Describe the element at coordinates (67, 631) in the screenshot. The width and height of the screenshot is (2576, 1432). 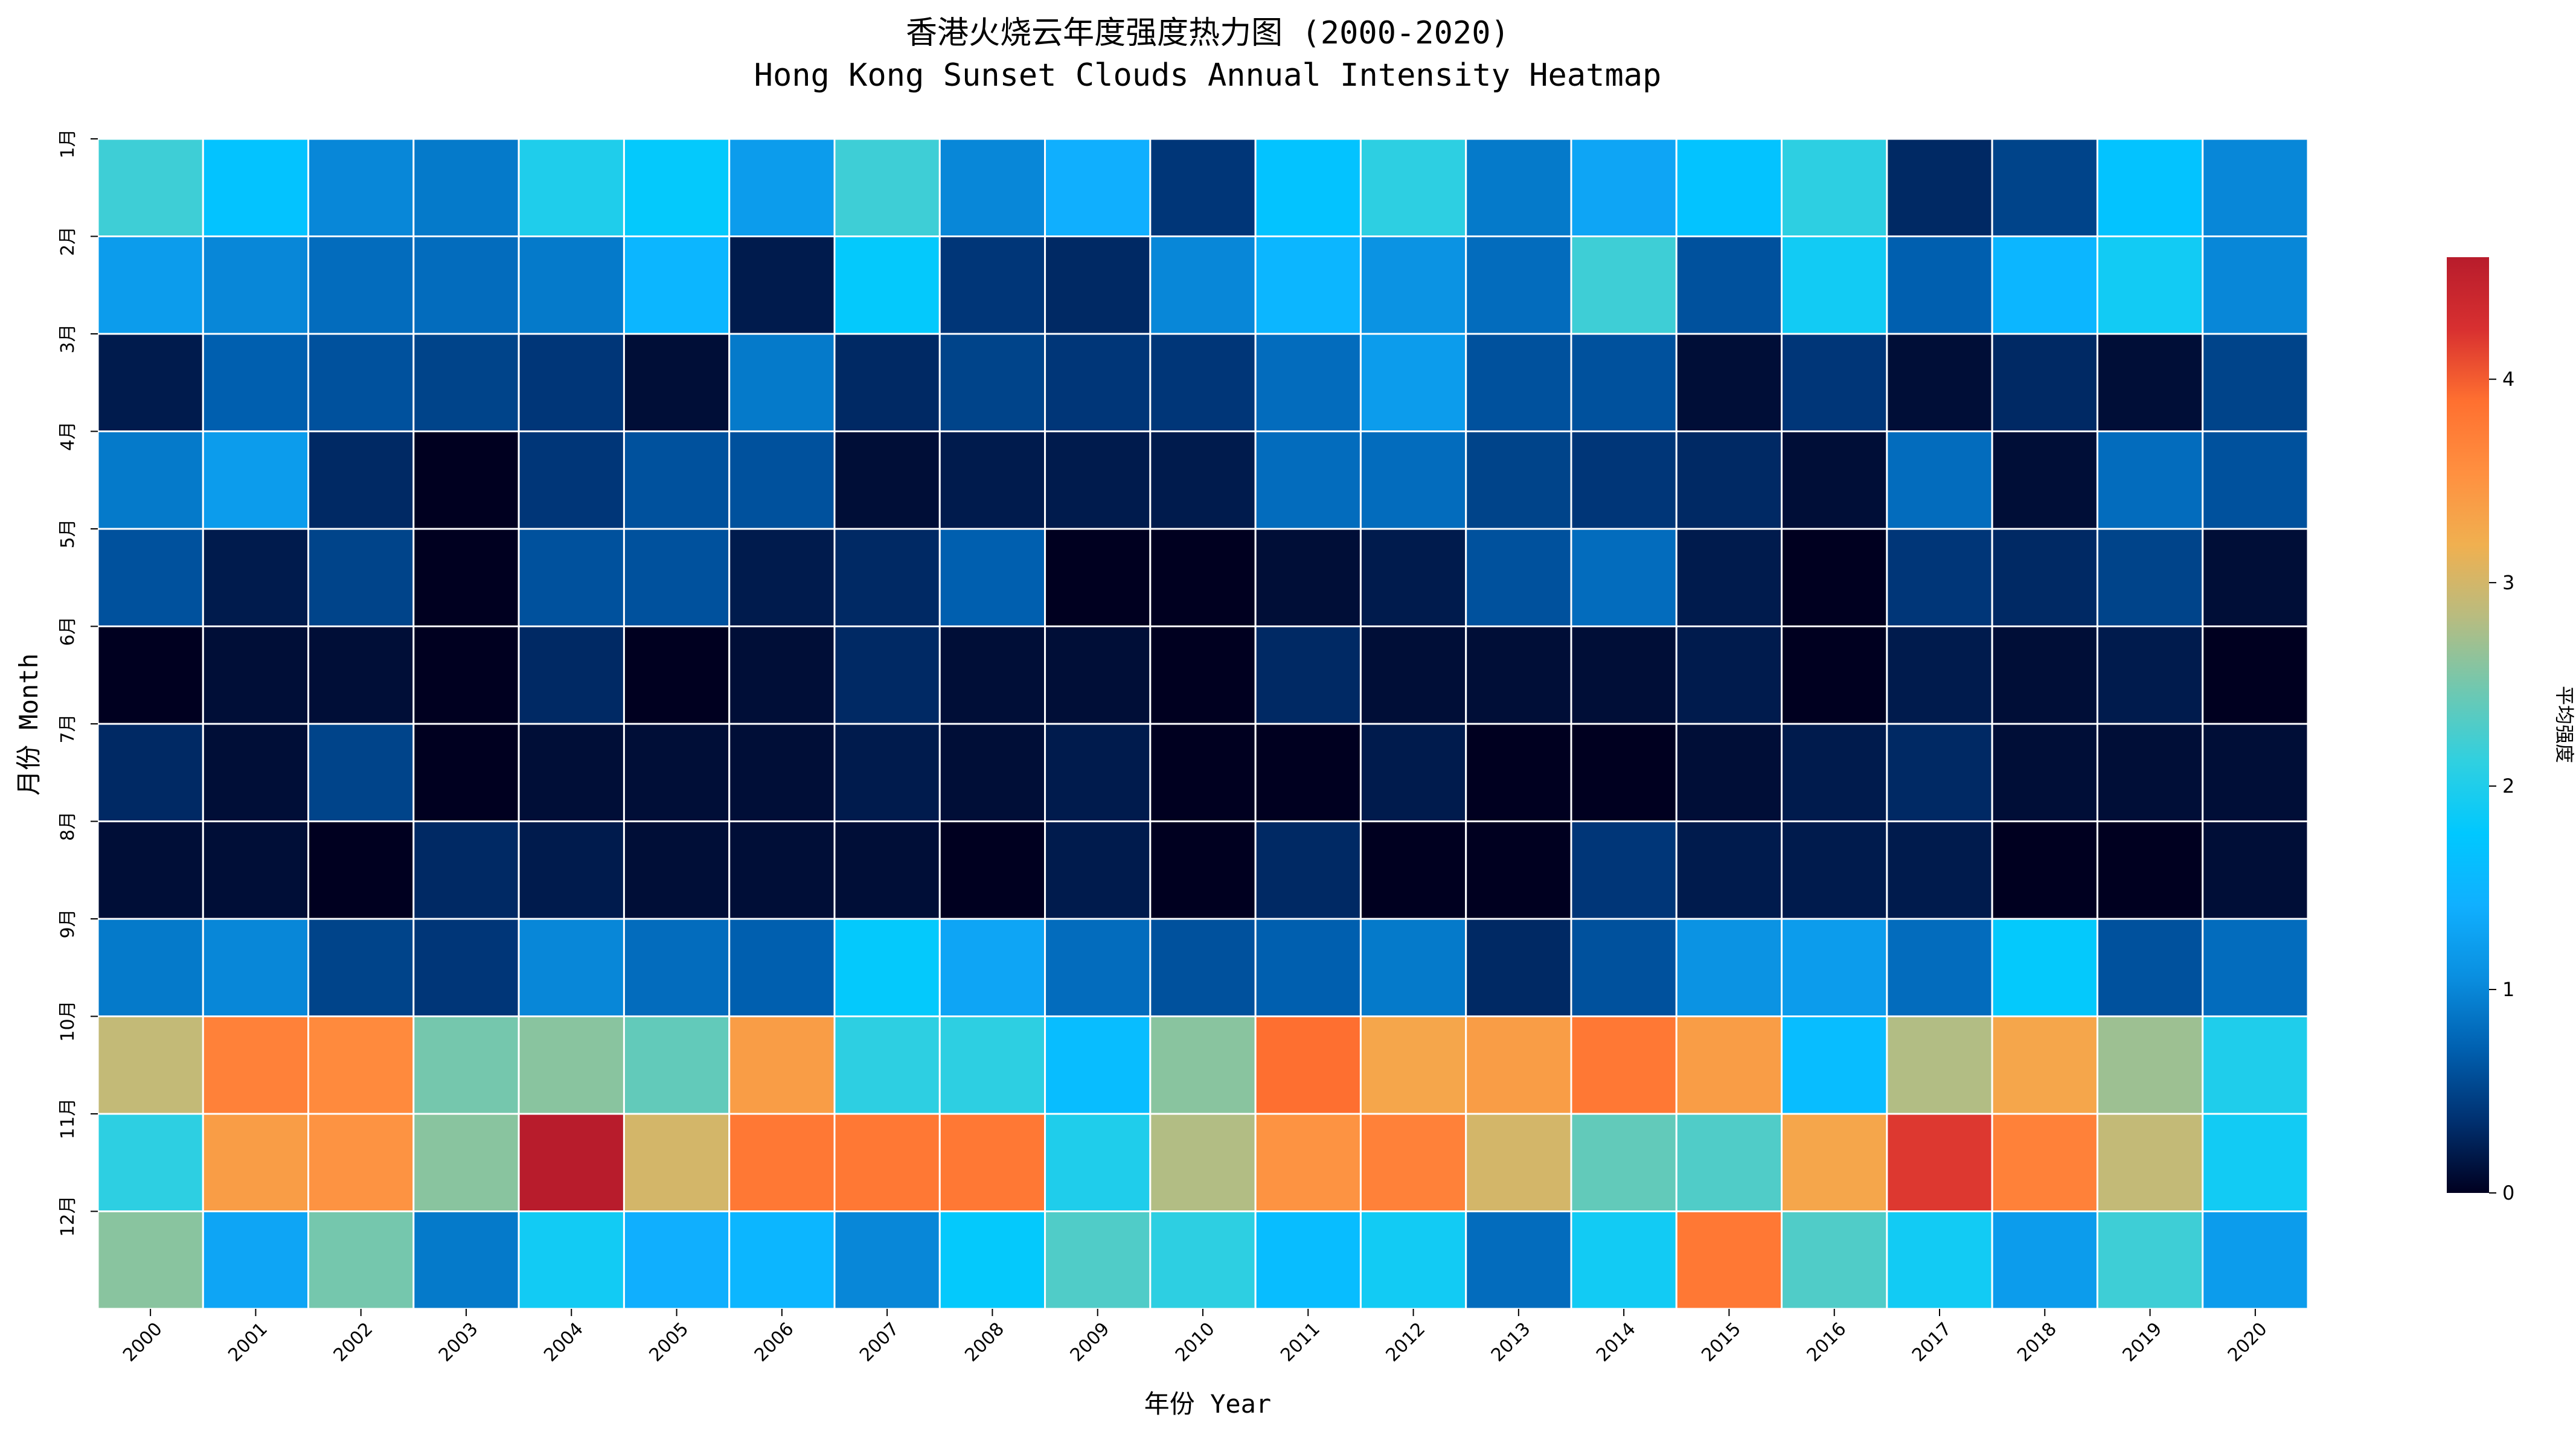
I see `y-tick-label: 6月` at that location.